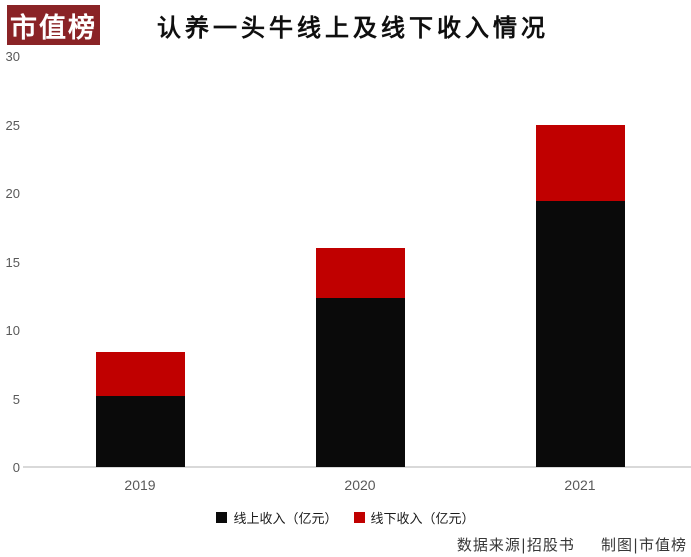 The width and height of the screenshot is (691, 557). What do you see at coordinates (140, 373) in the screenshot?
I see `bar-segment-offline-2019` at bounding box center [140, 373].